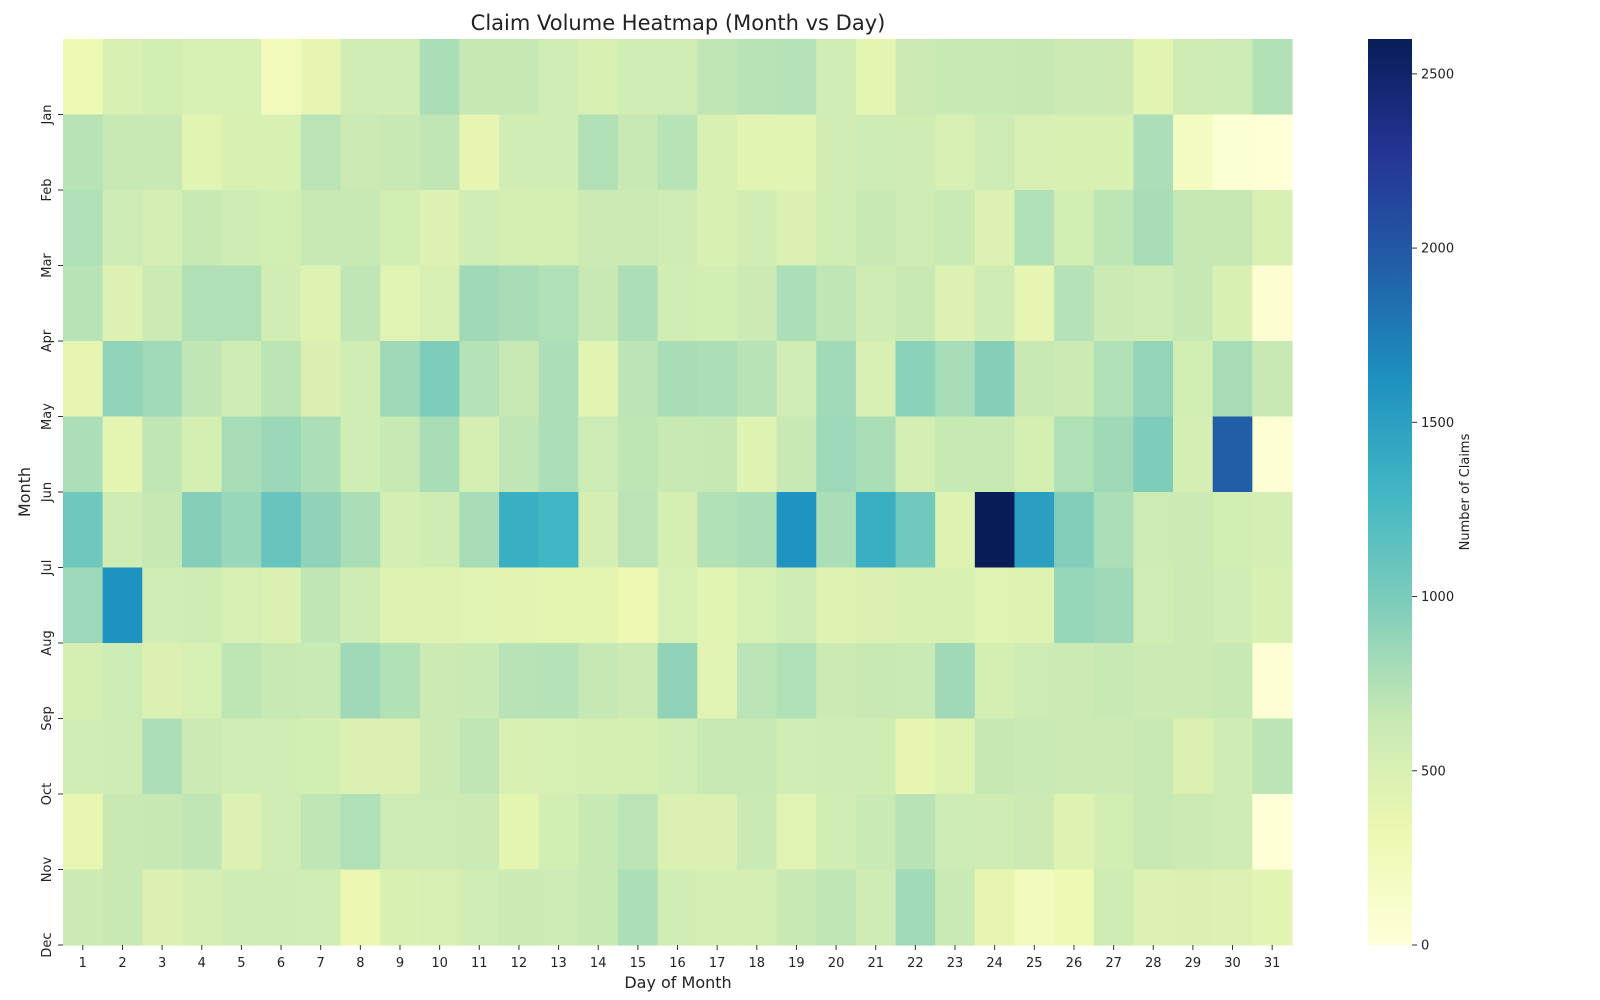 The image size is (1600, 1000). Describe the element at coordinates (24, 492) in the screenshot. I see `y-axis-label: Month` at that location.